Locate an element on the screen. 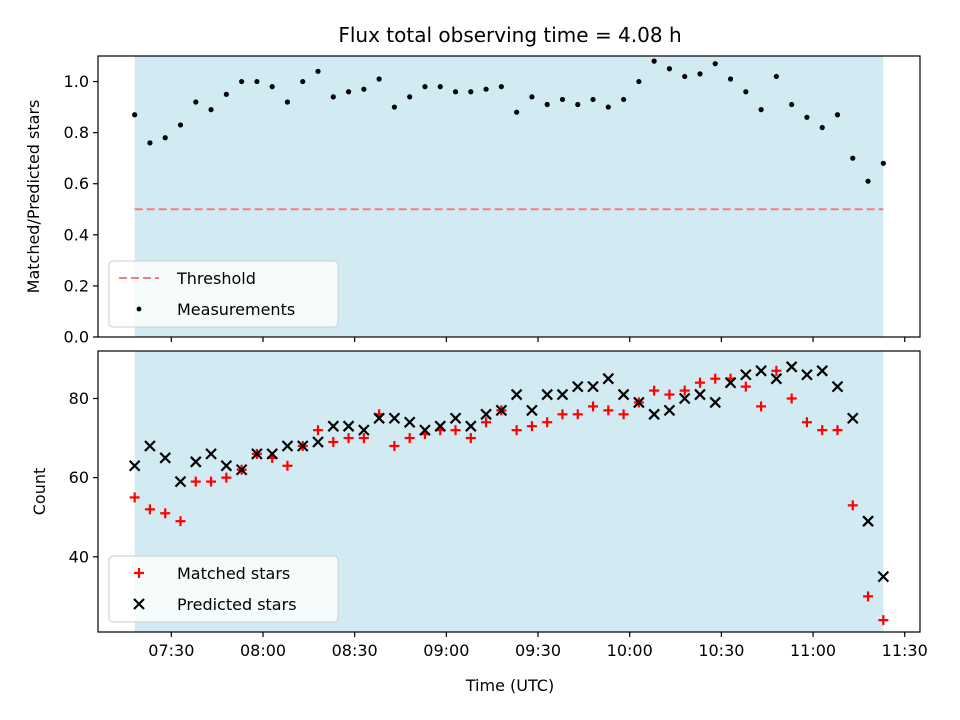 Image resolution: width=960 pixels, height=720 pixels. x-axis-label: Time (UTC) is located at coordinates (509, 685).